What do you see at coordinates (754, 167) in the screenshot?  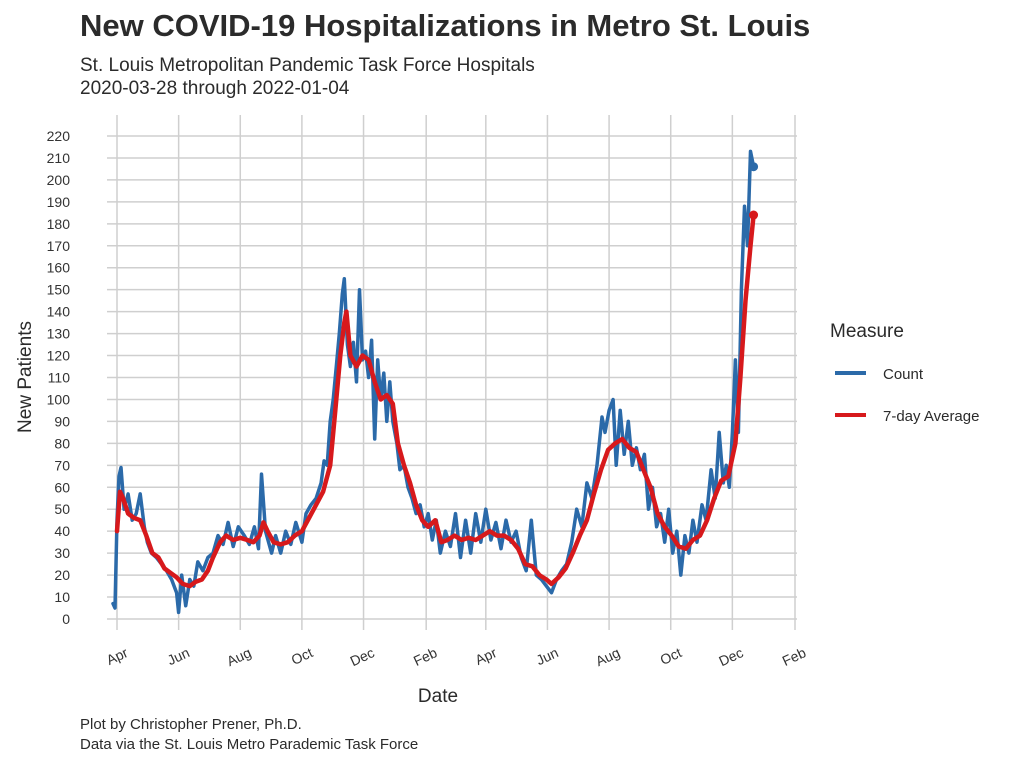 I see `series-endpoint-count` at bounding box center [754, 167].